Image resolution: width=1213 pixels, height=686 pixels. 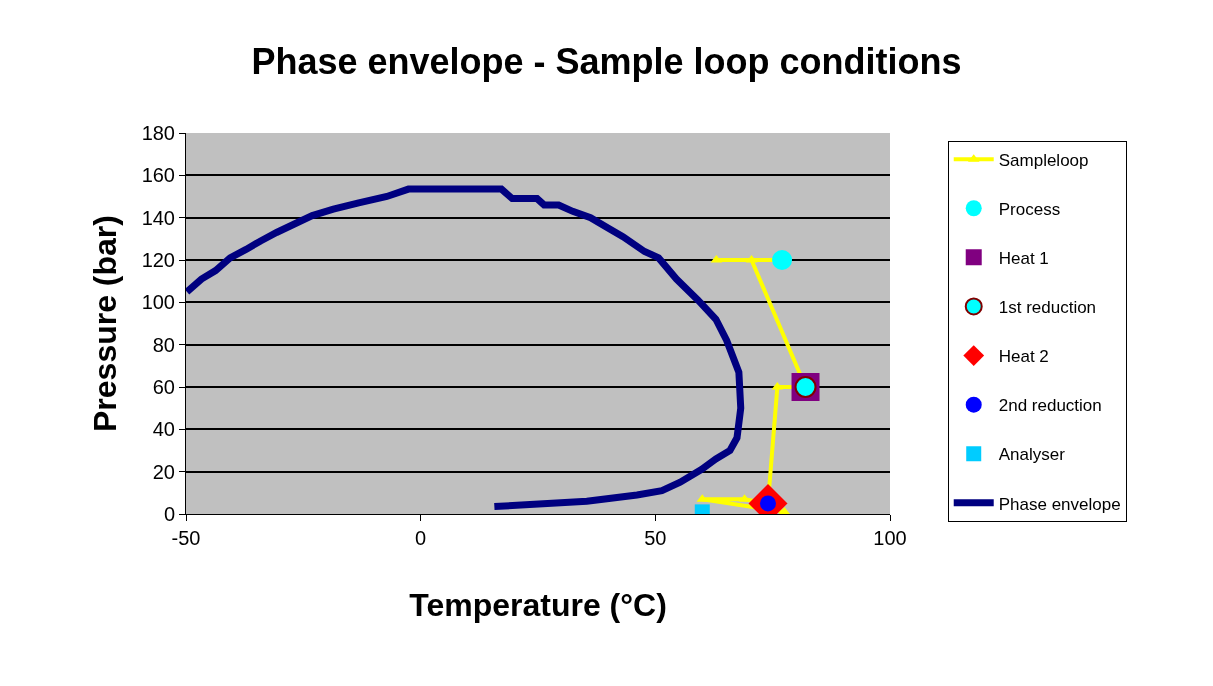 I want to click on y-tick-label: 0, so click(x=169, y=514).